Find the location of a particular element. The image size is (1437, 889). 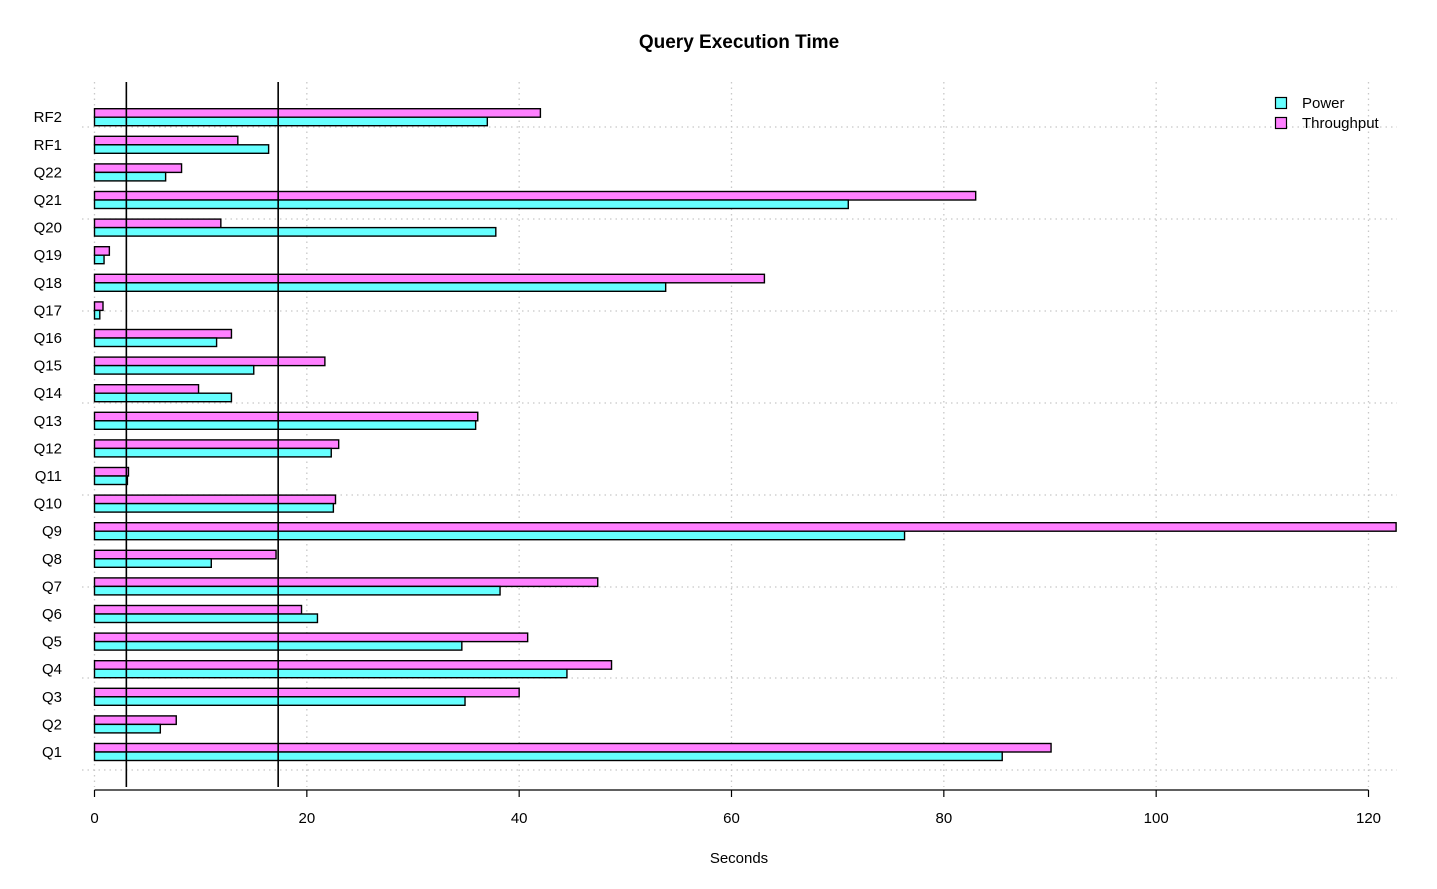

x-tick-label: 0 is located at coordinates (94, 818).